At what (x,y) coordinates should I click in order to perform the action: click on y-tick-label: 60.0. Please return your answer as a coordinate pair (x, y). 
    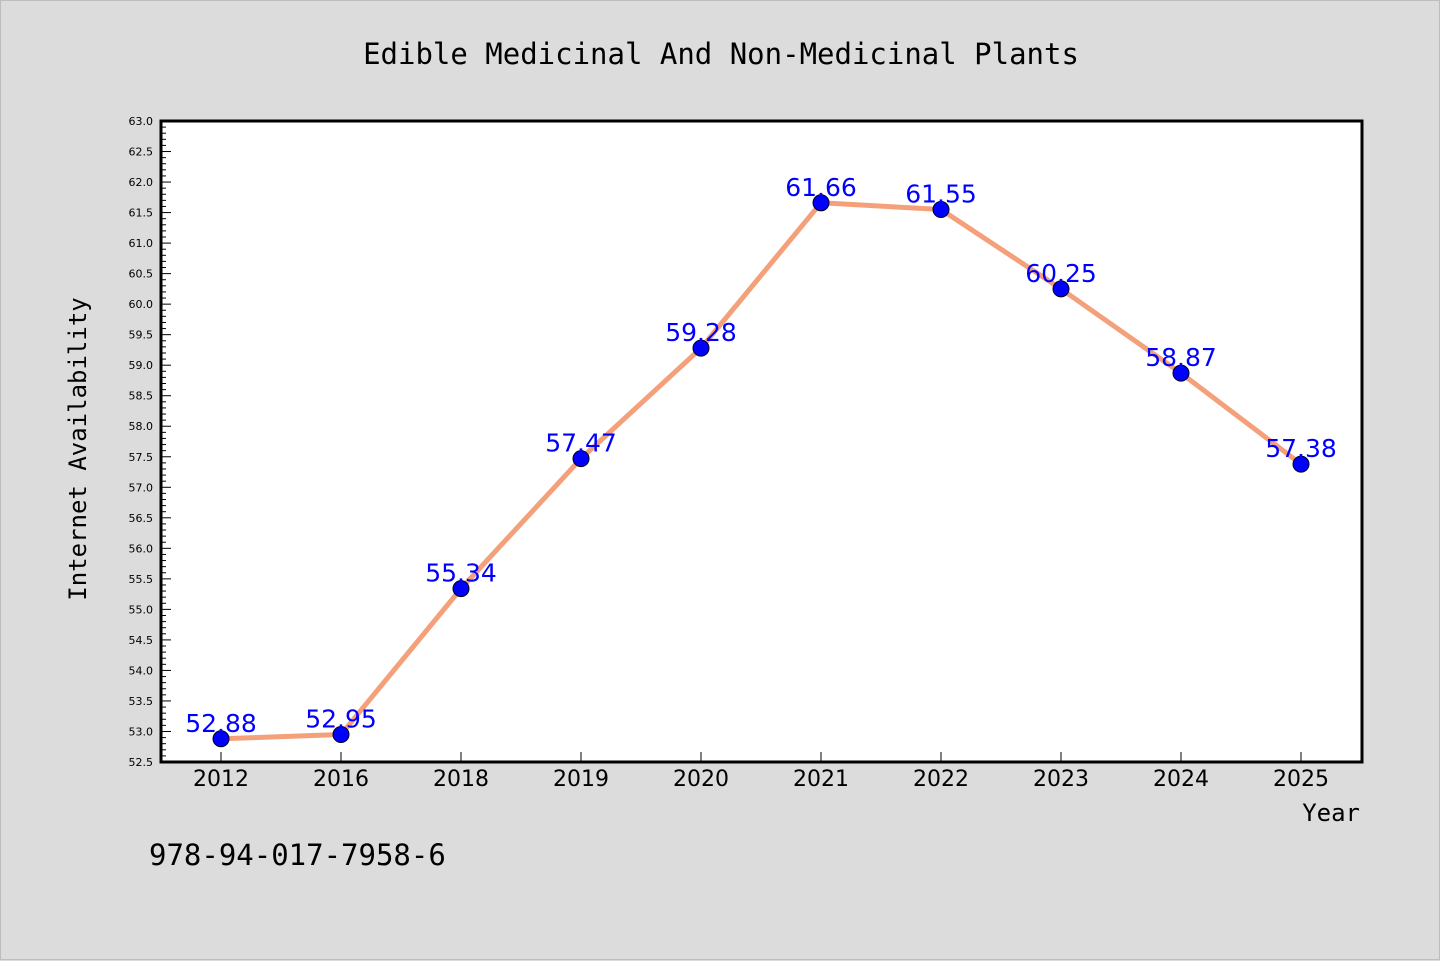
    Looking at the image, I should click on (141, 304).